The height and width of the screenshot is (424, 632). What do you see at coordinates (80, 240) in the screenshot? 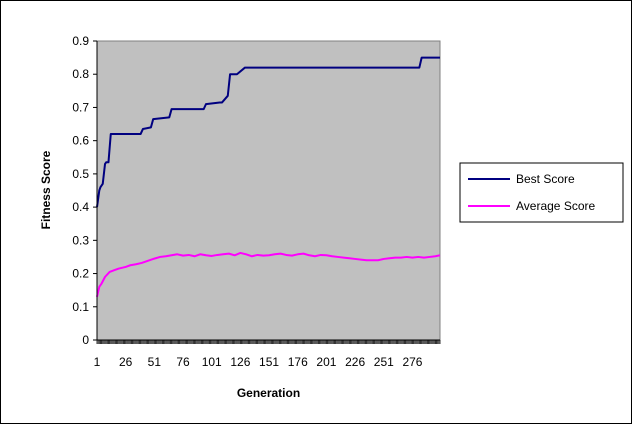
I see `y-tick-label: 0.3` at bounding box center [80, 240].